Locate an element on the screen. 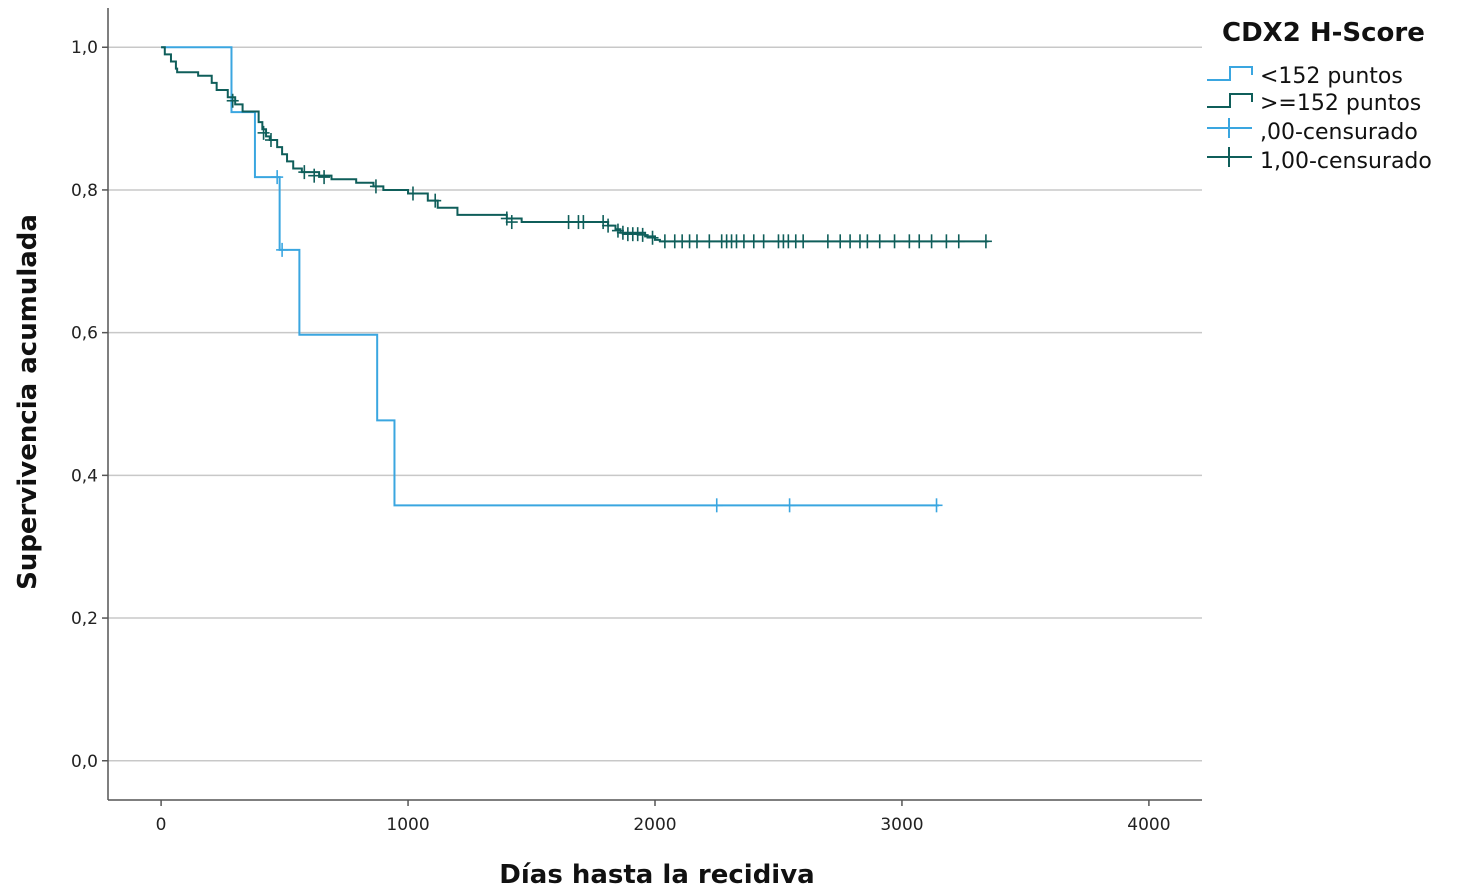 The width and height of the screenshot is (1460, 893). legend-entry: ,00-censurado is located at coordinates (1312, 131).